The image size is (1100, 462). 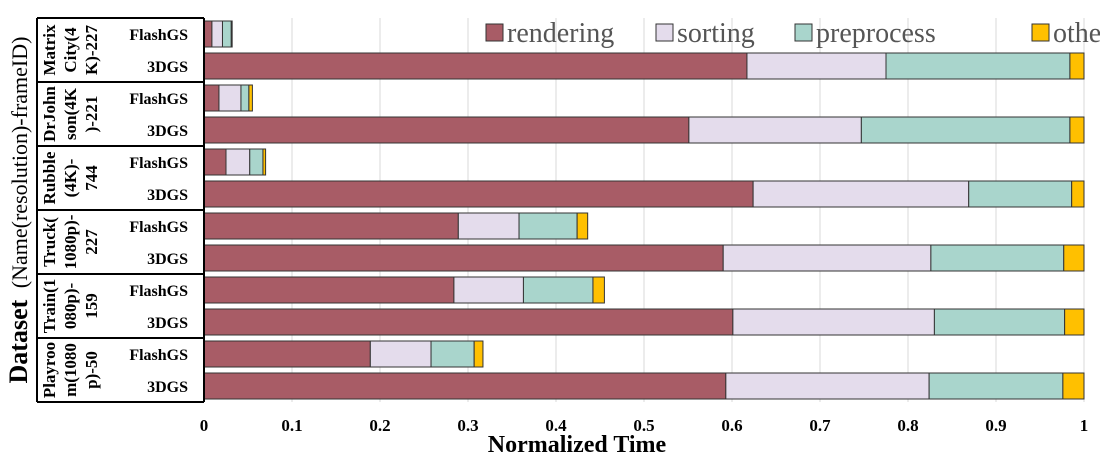 What do you see at coordinates (70, 113) in the screenshot?
I see `group-label-line: son(4K` at bounding box center [70, 113].